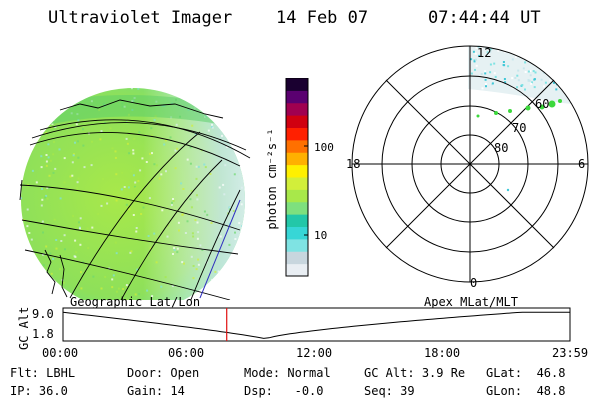  I want to click on timeline-ylabel: GC Alt, so click(24, 328).